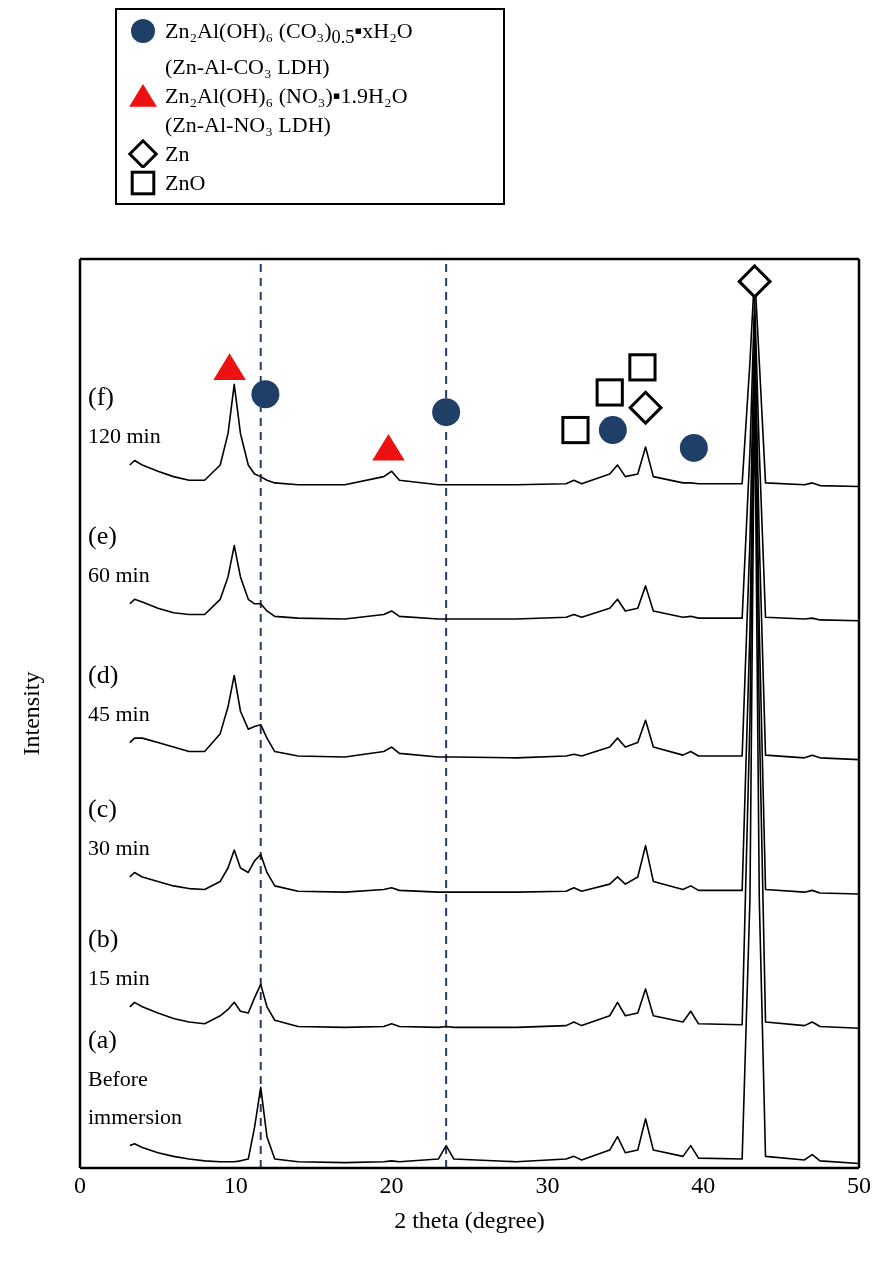  Describe the element at coordinates (119, 692) in the screenshot. I see `series-label: (d) 45 min` at that location.